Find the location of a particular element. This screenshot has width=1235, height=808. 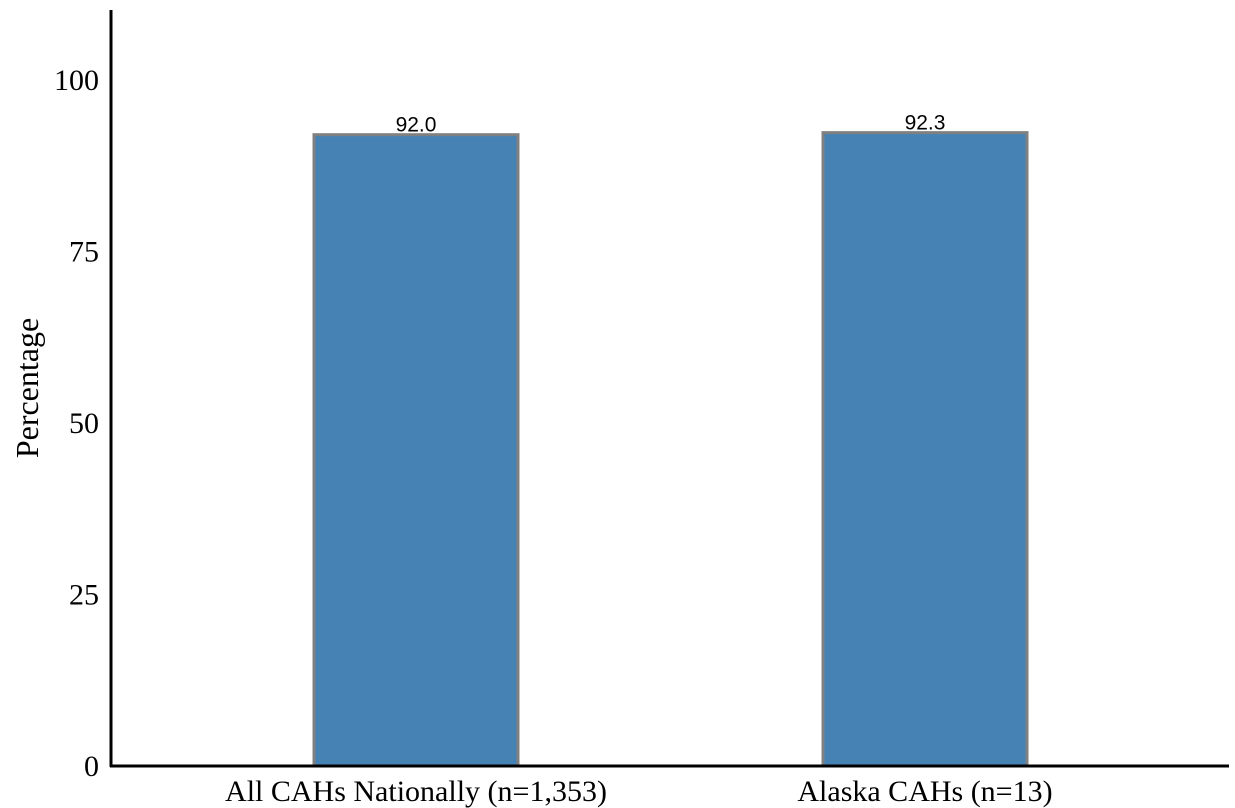

data-label-0: 92.0 is located at coordinates (416, 125).